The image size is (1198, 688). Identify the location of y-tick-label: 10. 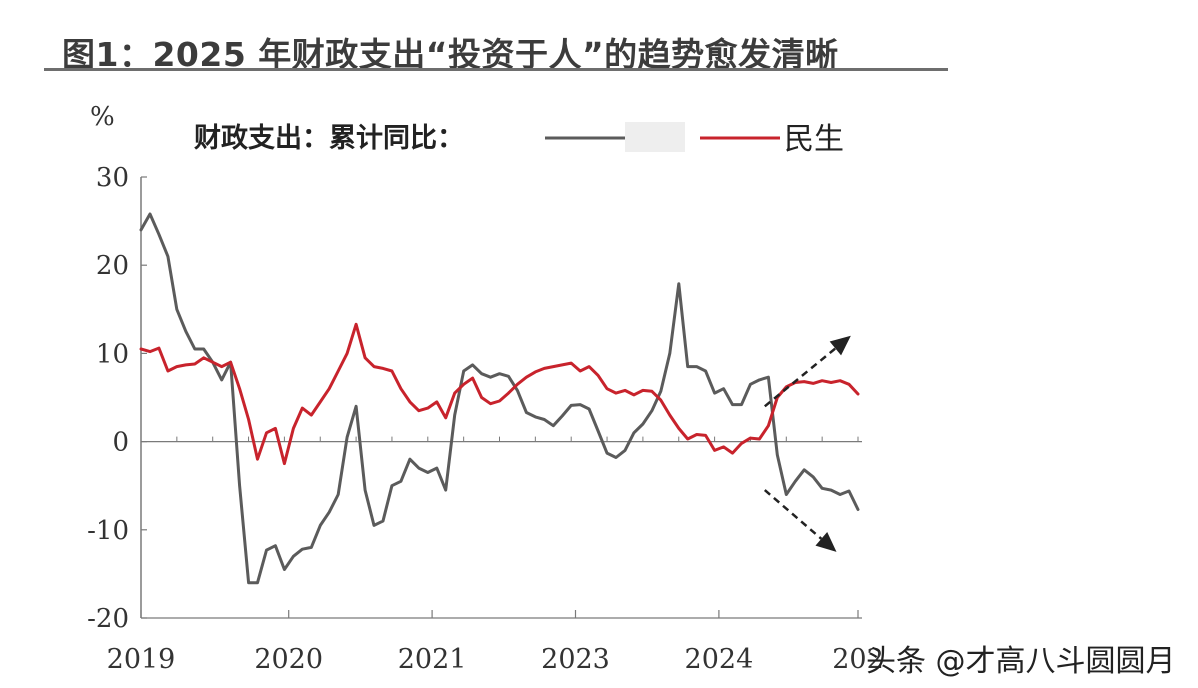
(112, 354).